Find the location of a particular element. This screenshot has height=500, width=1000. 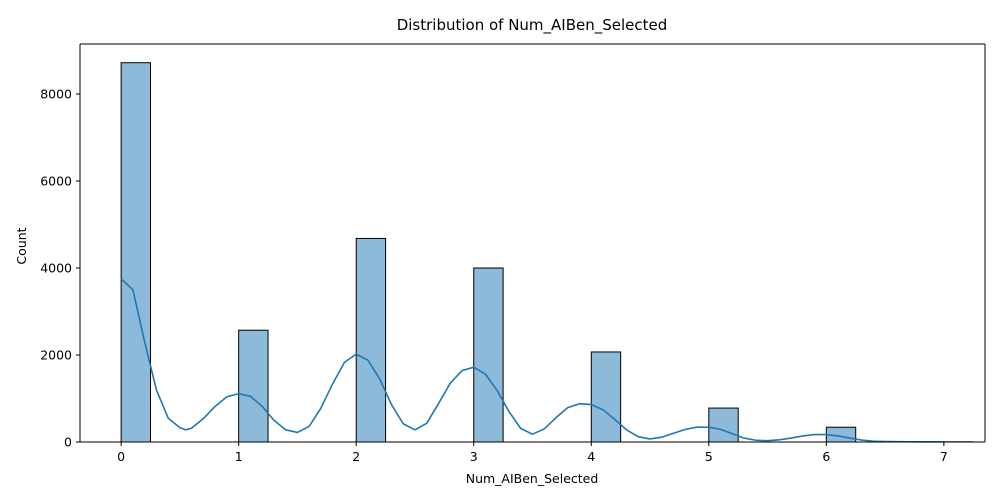

y-tick-label: 4000 is located at coordinates (56, 268).